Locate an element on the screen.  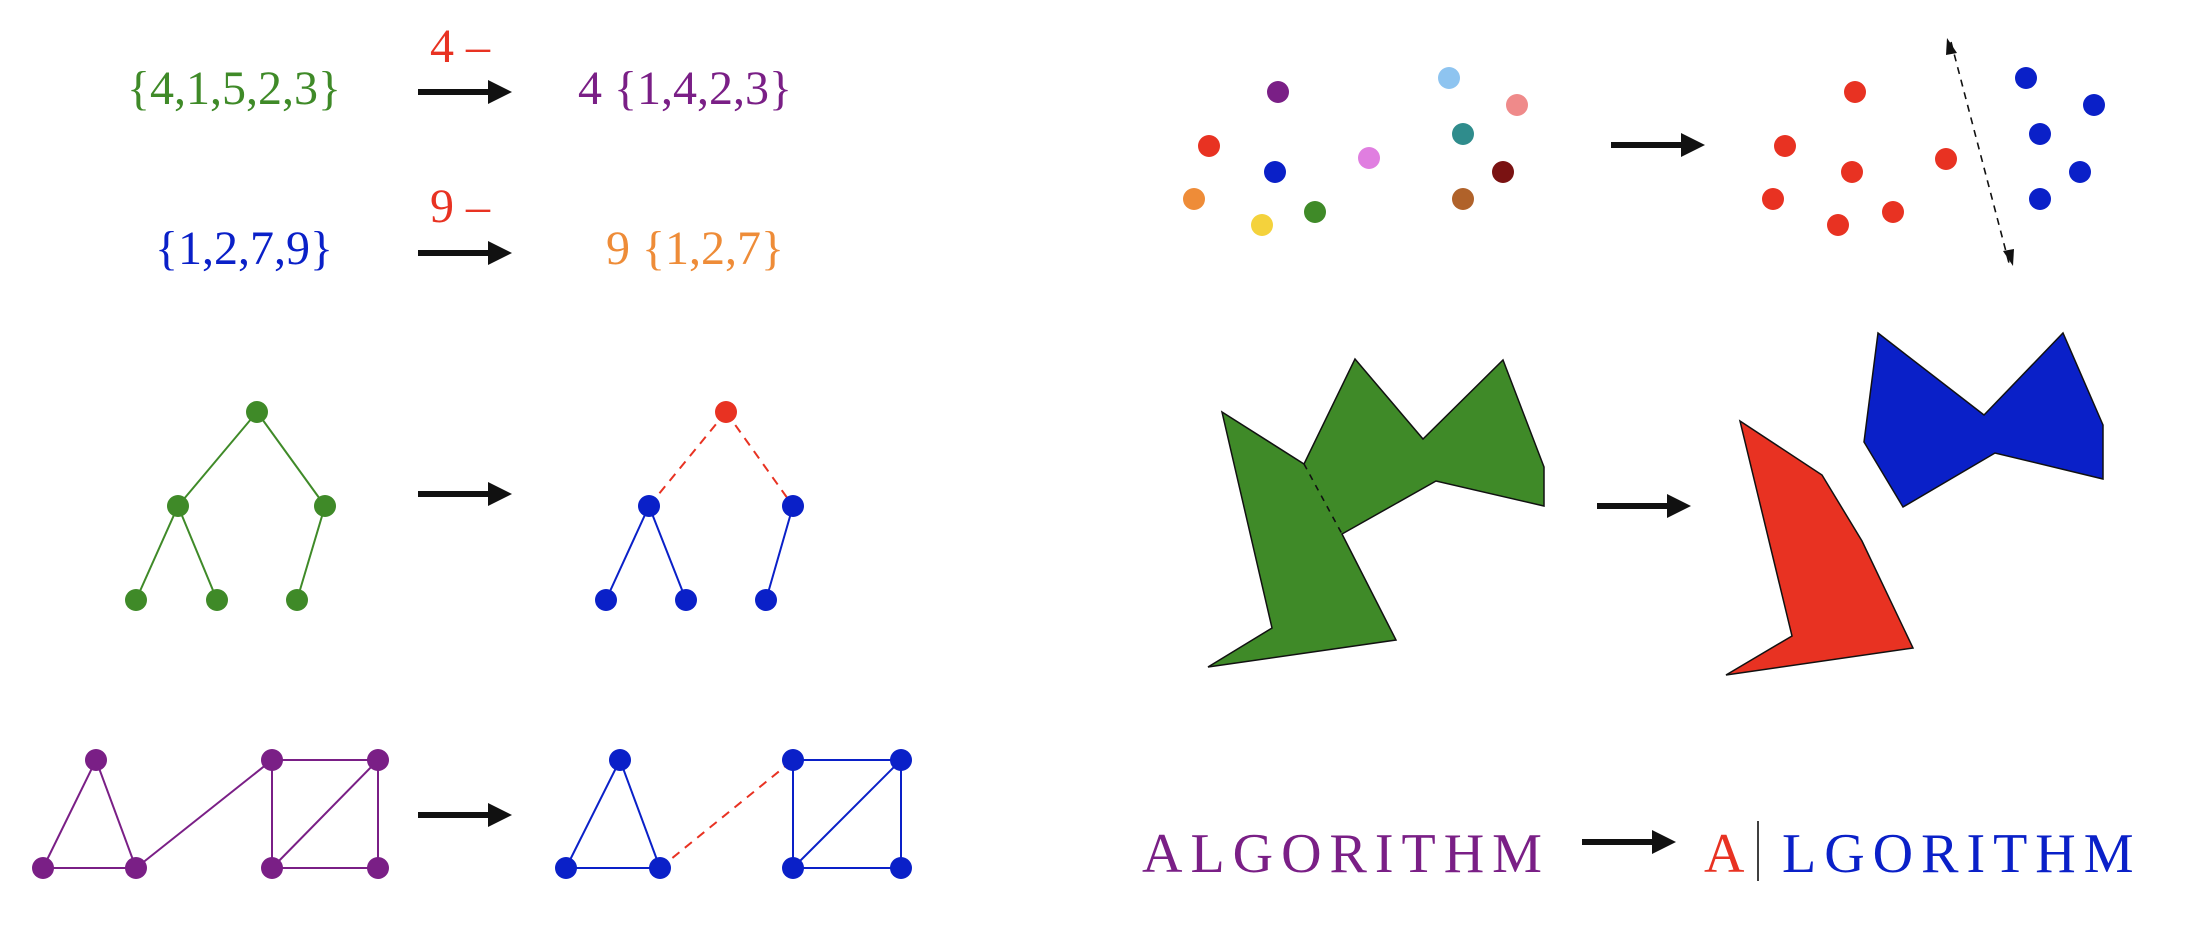
red-polygon is located at coordinates (1820, 547).